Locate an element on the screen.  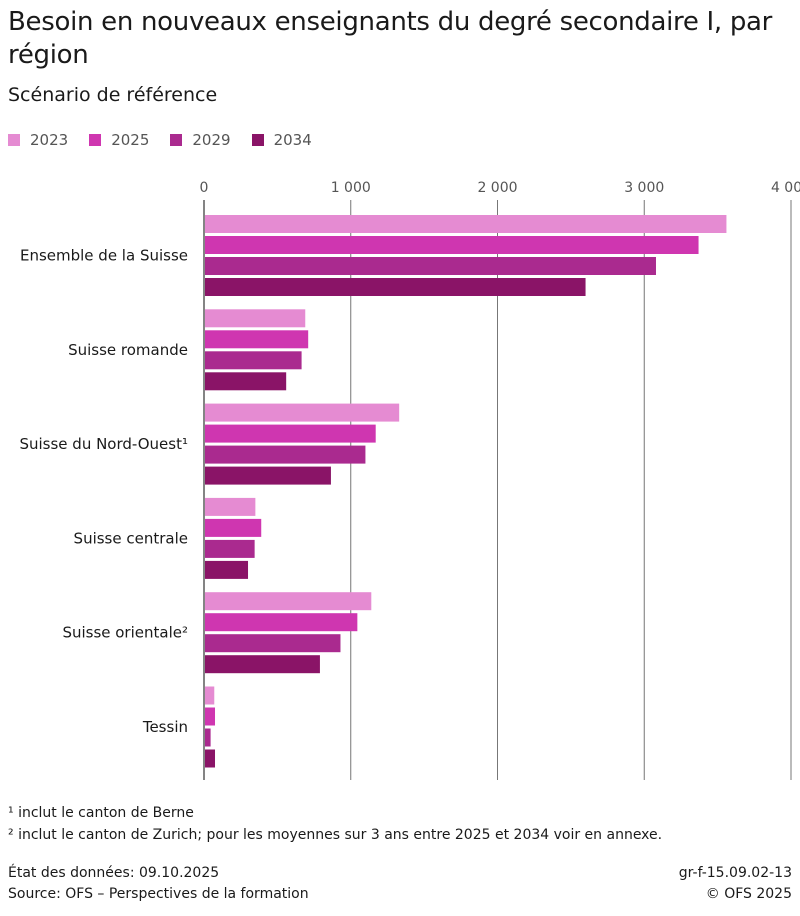
legend: 2023 2025 2029 2034 is located at coordinates (170, 140).